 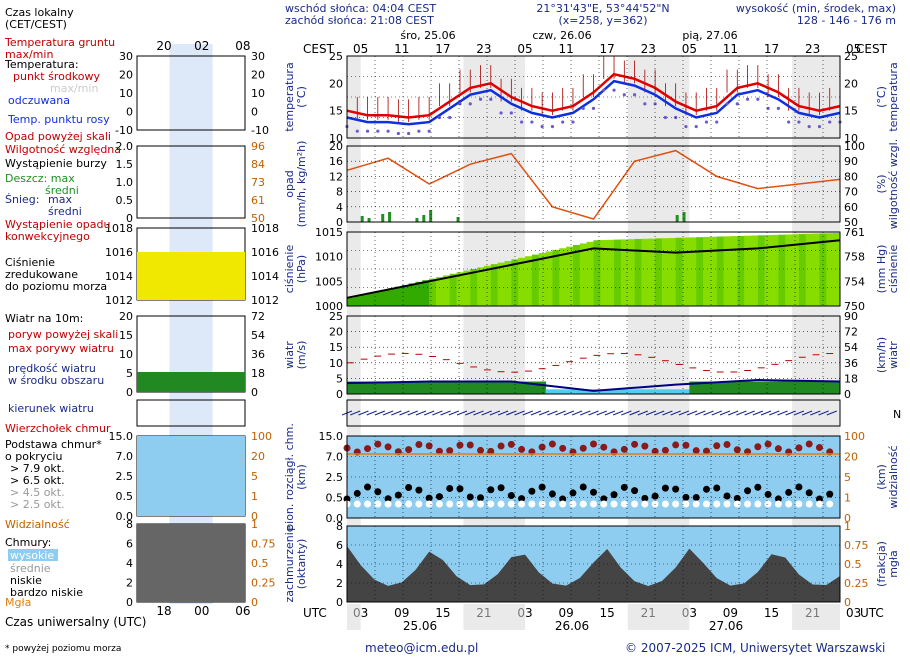 I want to click on legend-tick-right: 0.75, so click(x=263, y=544).